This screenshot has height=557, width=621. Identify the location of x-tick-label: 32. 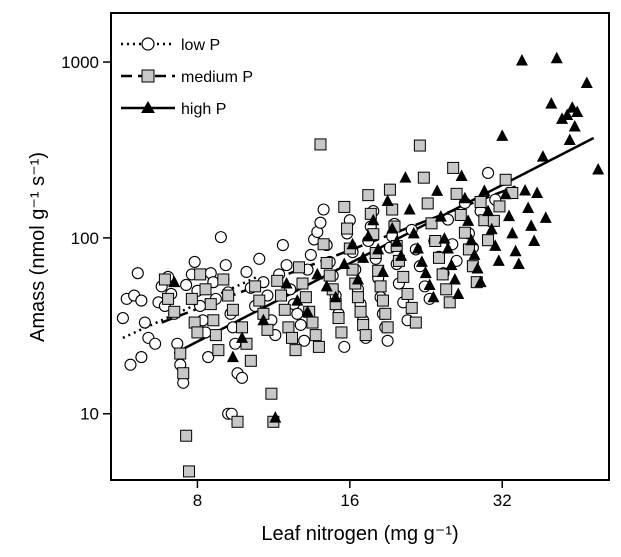
(502, 500).